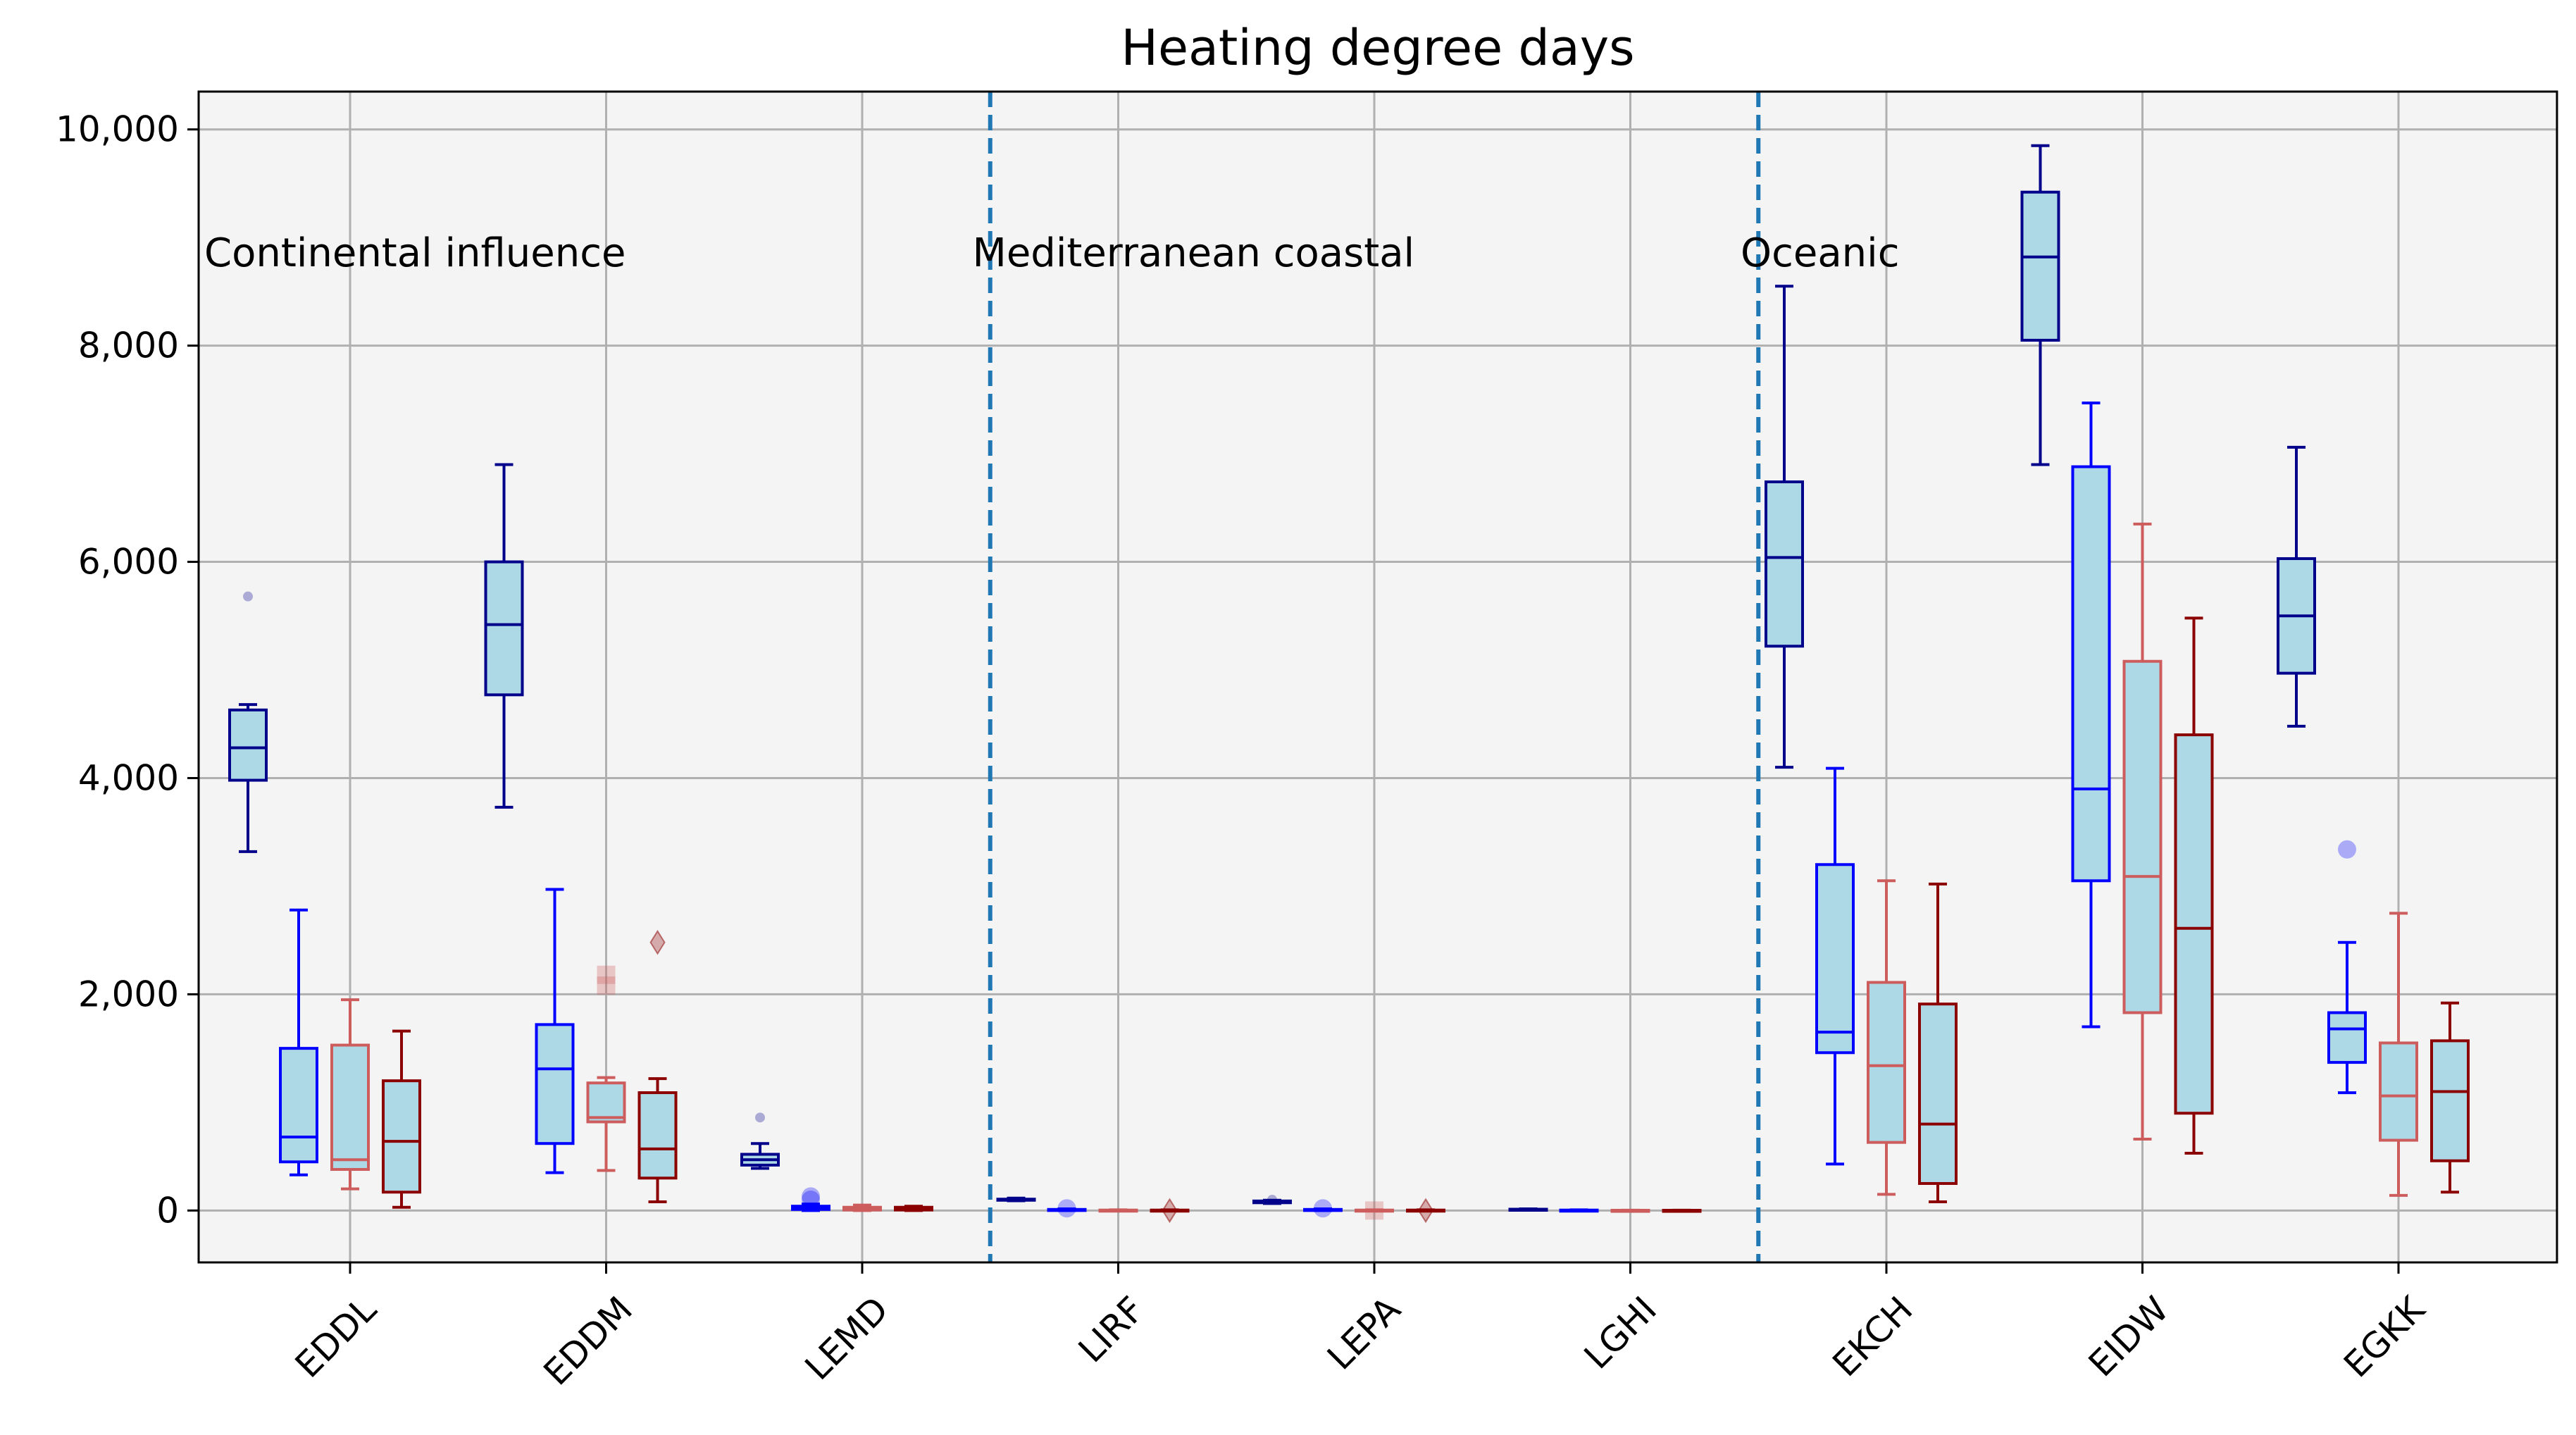  I want to click on x-tick-label: LEPA, so click(1363, 1332).